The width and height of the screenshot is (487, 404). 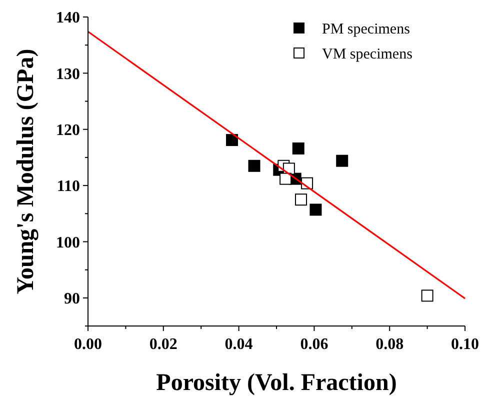 I want to click on legend-label: VM specimens, so click(x=367, y=54).